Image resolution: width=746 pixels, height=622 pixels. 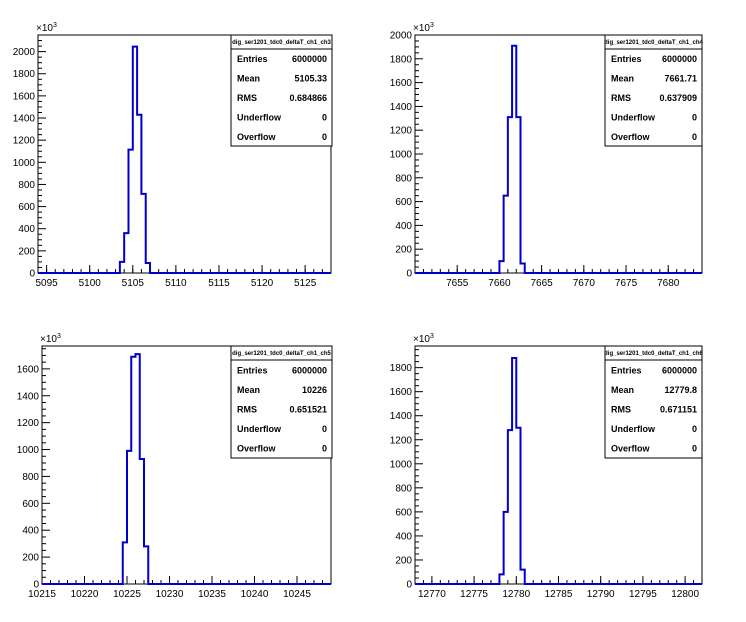 I want to click on x-tick-label: 5125, so click(x=305, y=283).